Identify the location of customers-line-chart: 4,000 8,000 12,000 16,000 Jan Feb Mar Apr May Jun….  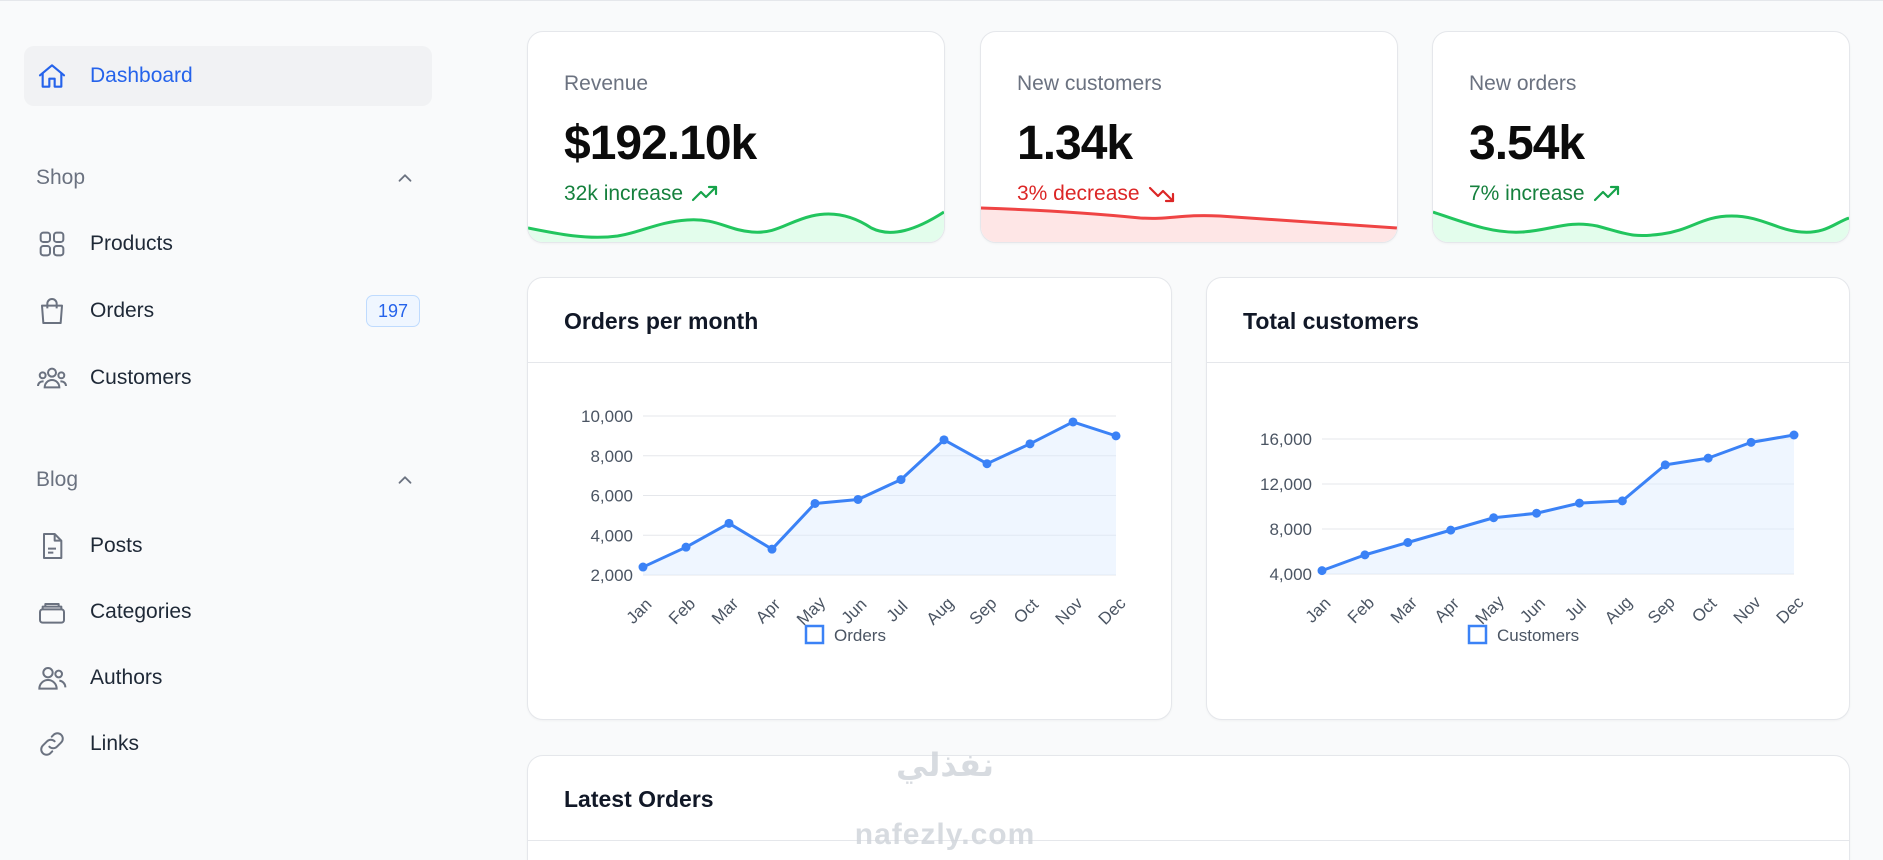
(1534, 537).